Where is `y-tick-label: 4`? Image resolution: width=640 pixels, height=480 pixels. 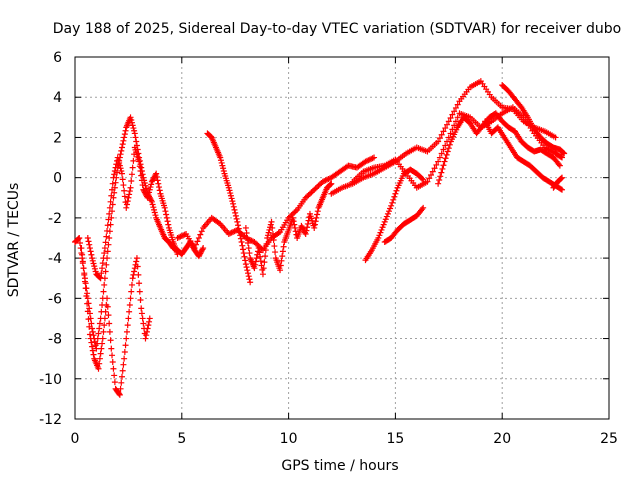 y-tick-label: 4 is located at coordinates (57, 98).